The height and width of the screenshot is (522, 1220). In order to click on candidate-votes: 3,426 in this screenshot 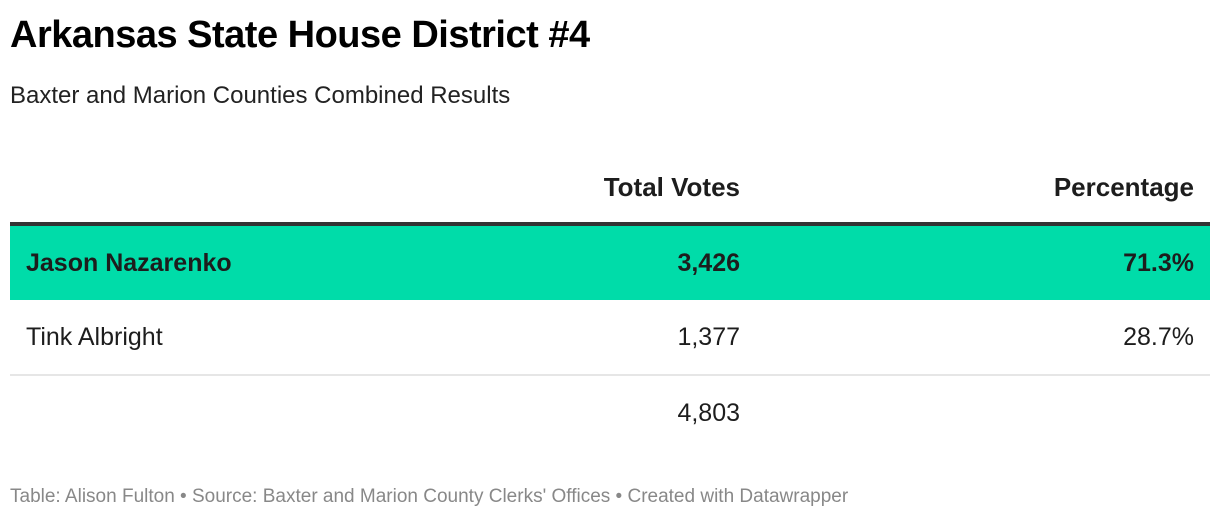, I will do `click(708, 263)`.